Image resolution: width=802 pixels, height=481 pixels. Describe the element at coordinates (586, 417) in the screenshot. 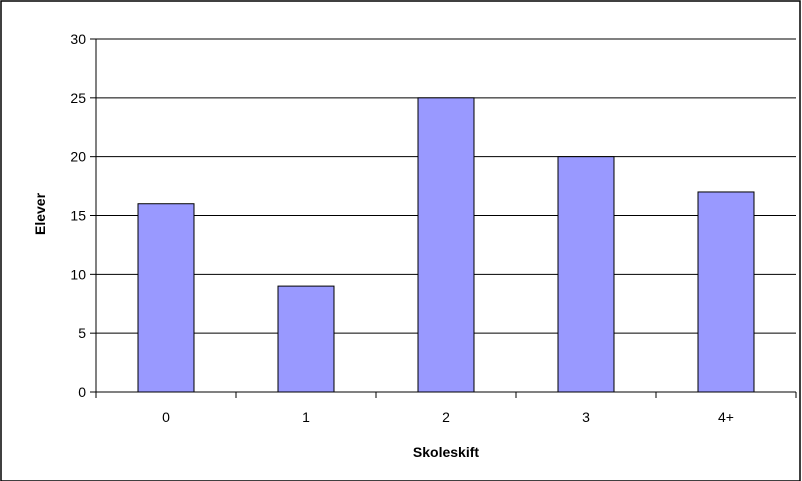

I see `x-tick-label: 3` at that location.